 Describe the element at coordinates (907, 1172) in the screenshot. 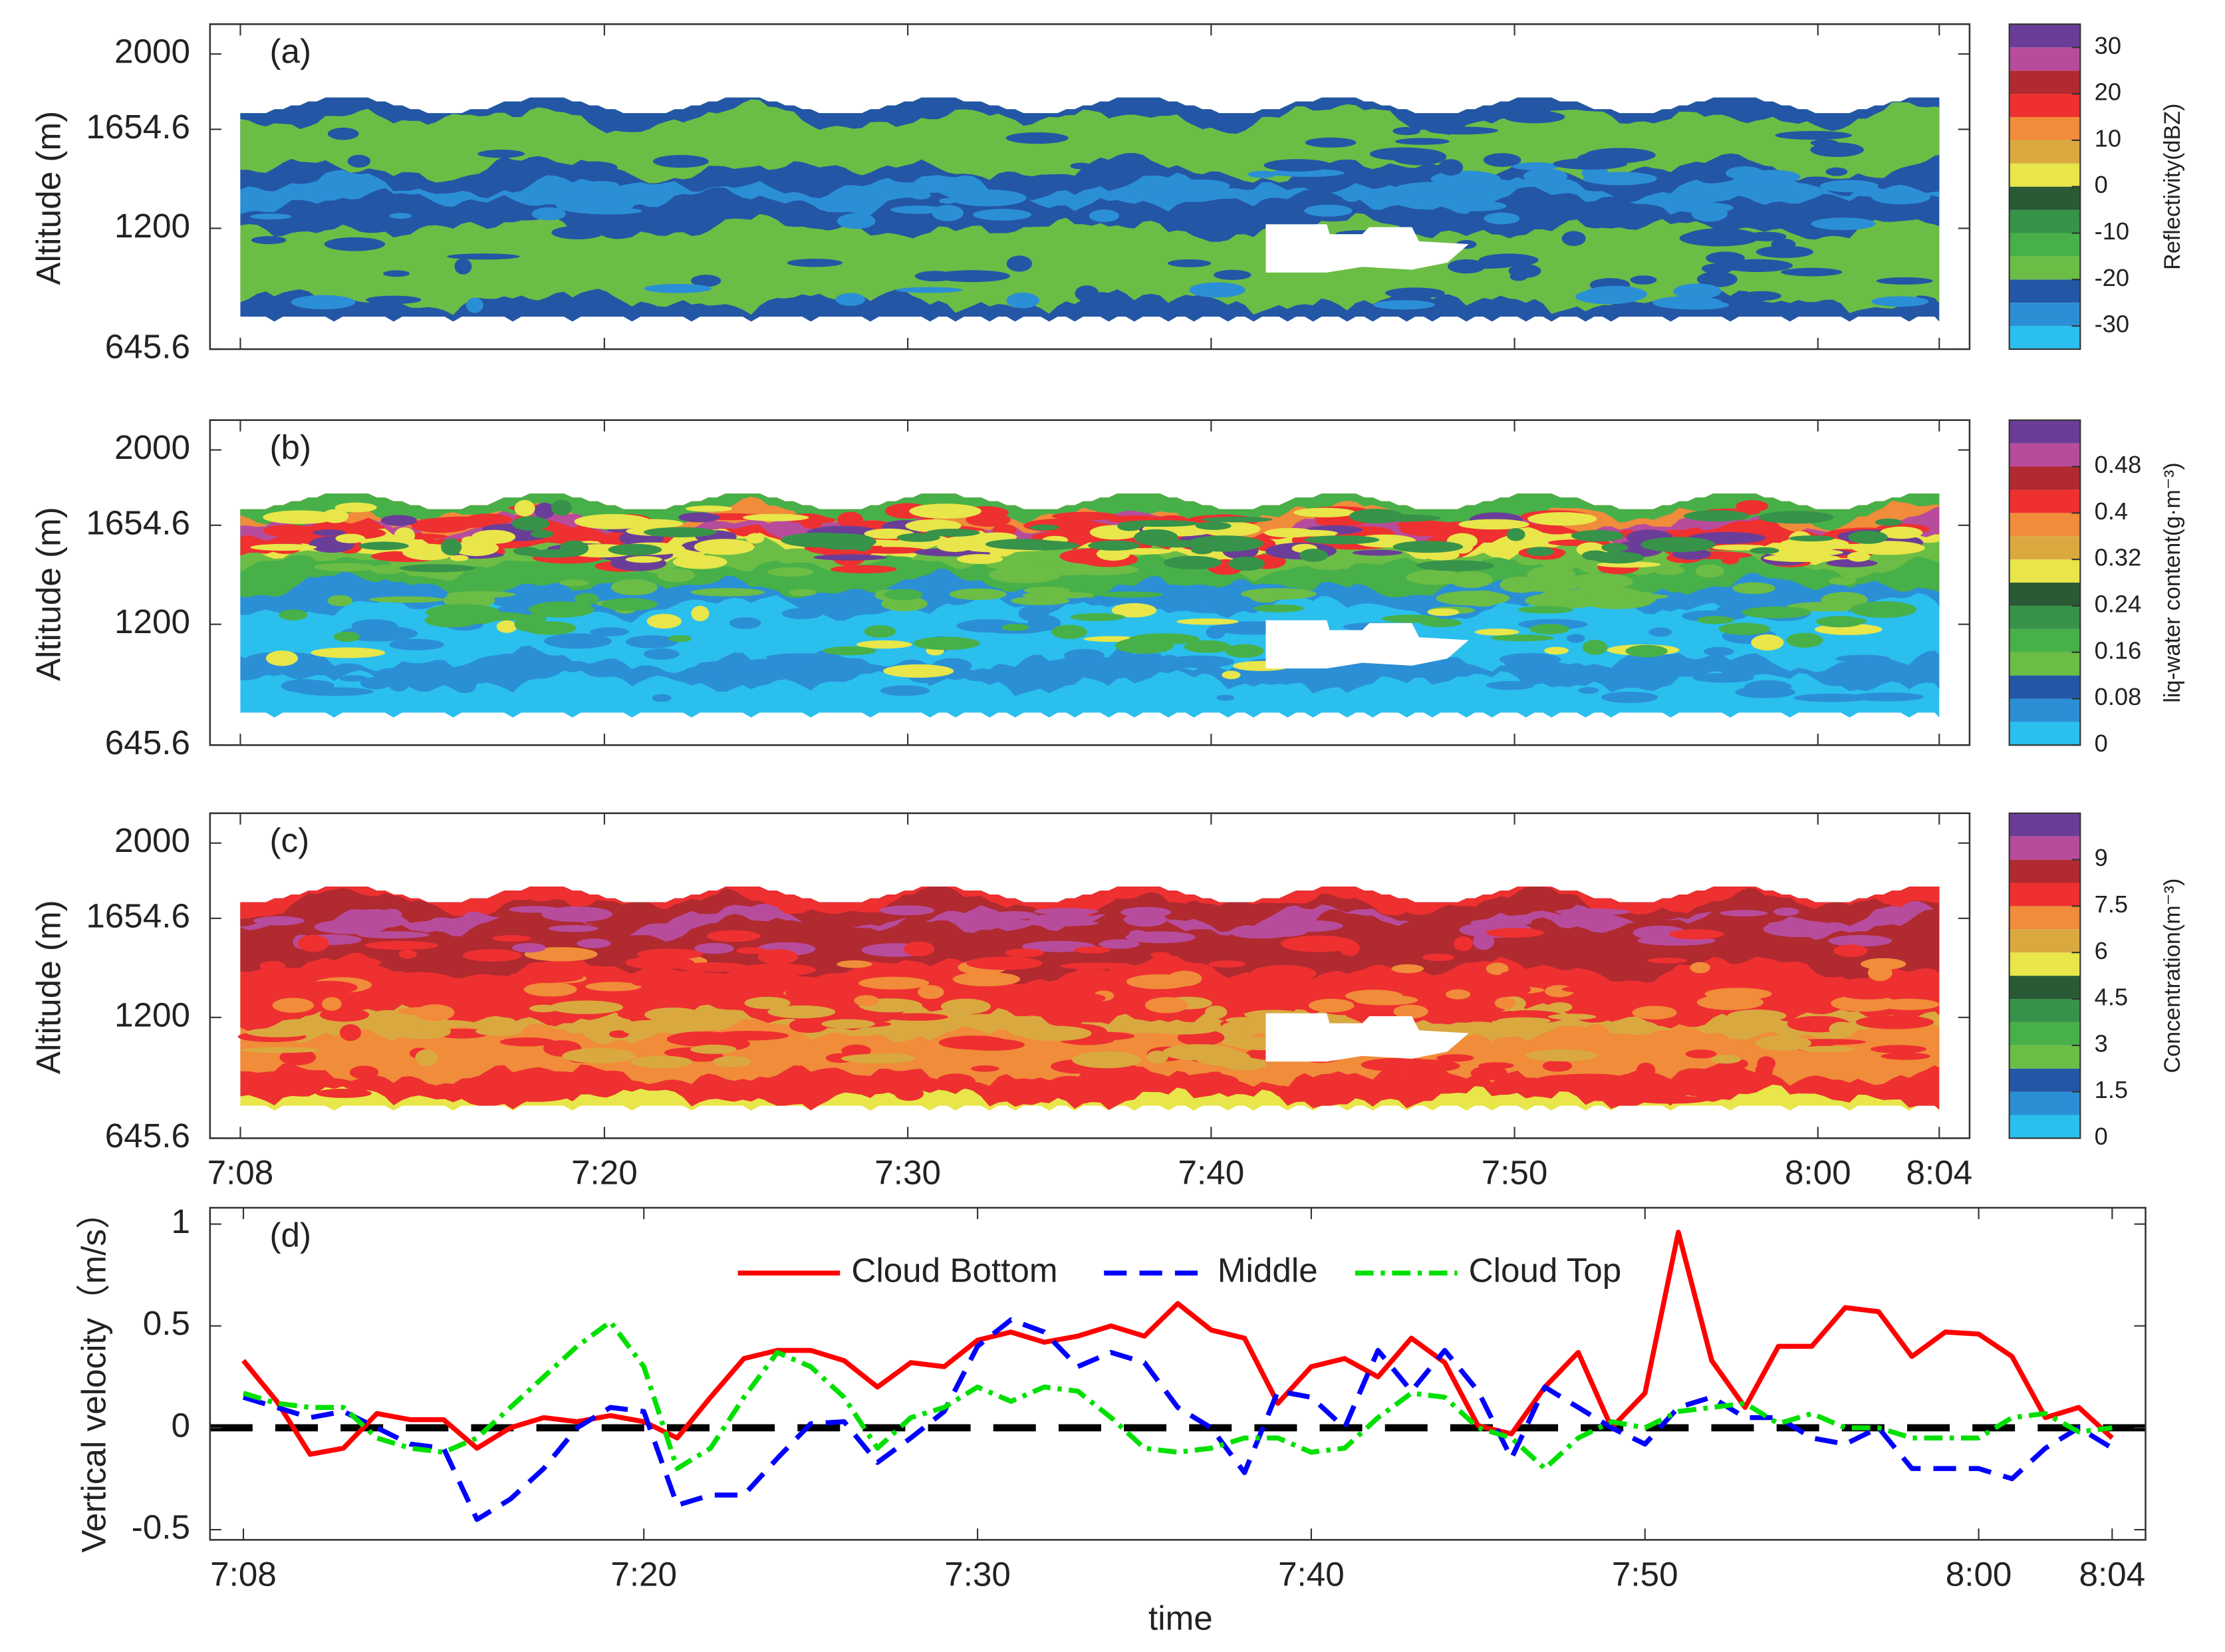

I see `x-tick-label: 7:30` at that location.